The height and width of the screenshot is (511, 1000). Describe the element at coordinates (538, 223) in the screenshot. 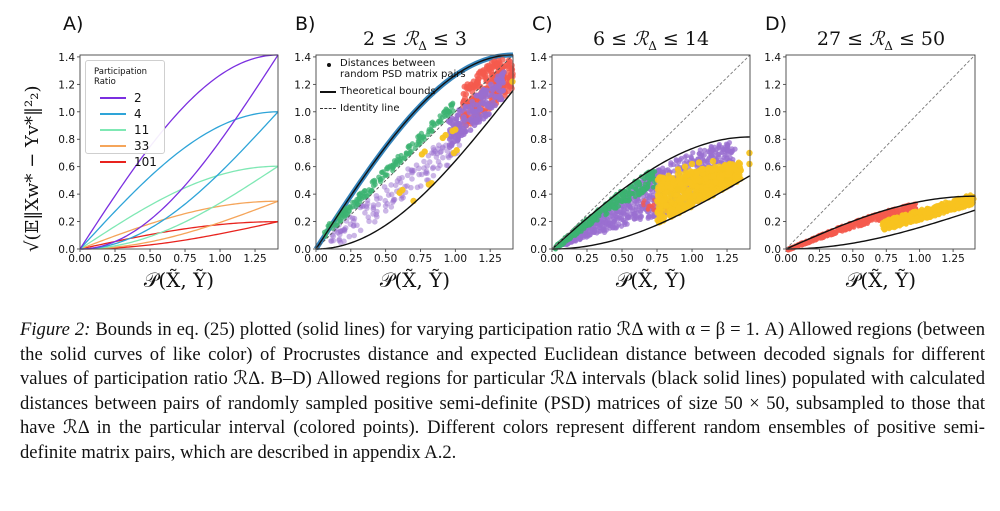

I see `y-tick-label: 0.2` at that location.